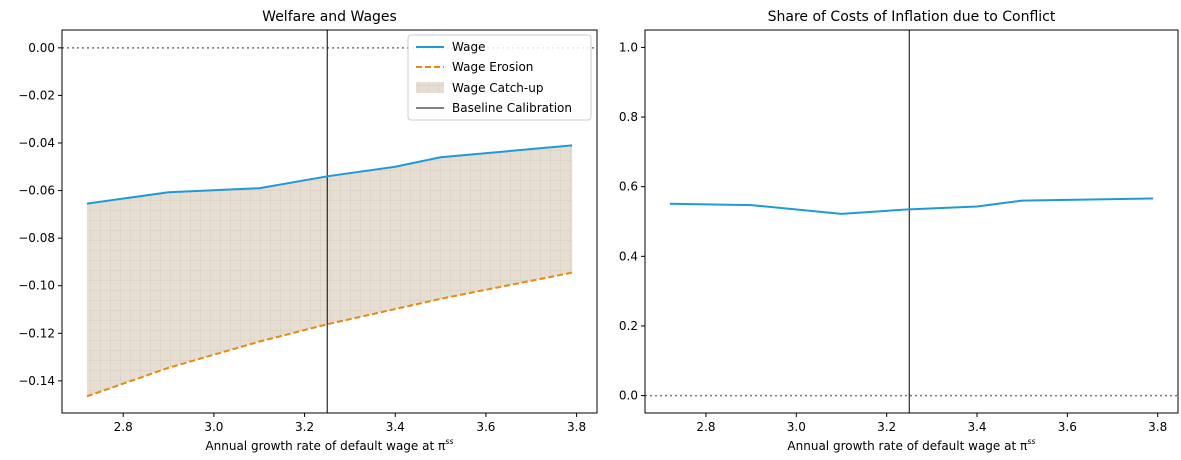 Image resolution: width=1181 pixels, height=460 pixels. What do you see at coordinates (36, 238) in the screenshot?
I see `y-tick-label: −0.08` at bounding box center [36, 238].